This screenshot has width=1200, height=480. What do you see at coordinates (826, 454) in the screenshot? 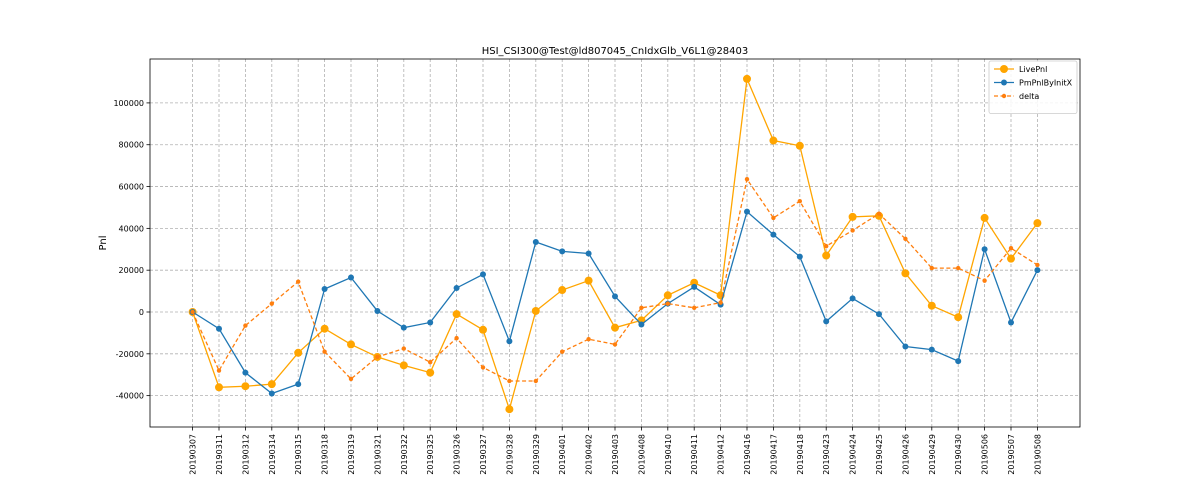
I see `x-tick-label: 20190423` at bounding box center [826, 454].